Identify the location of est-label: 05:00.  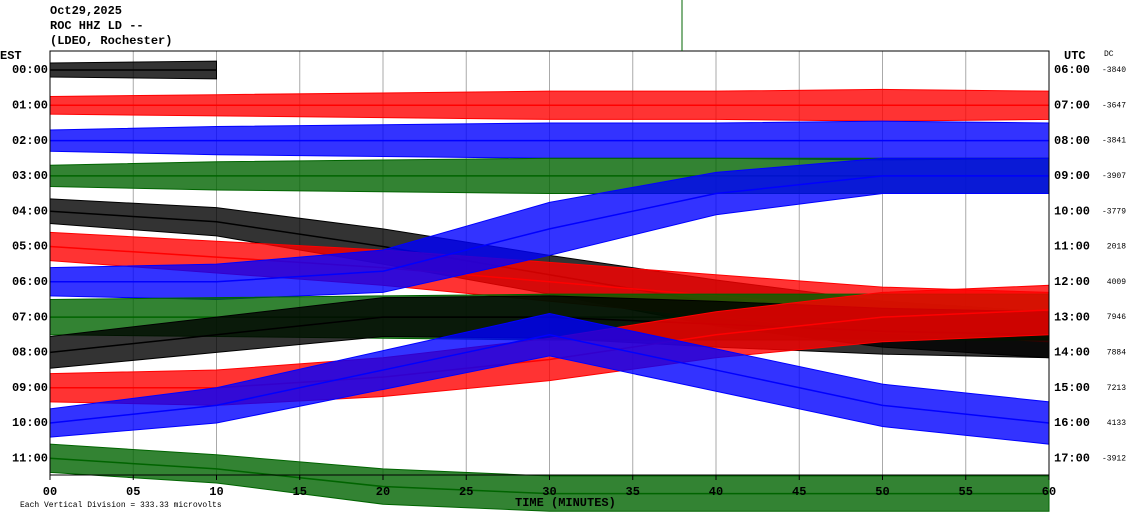
(30, 247).